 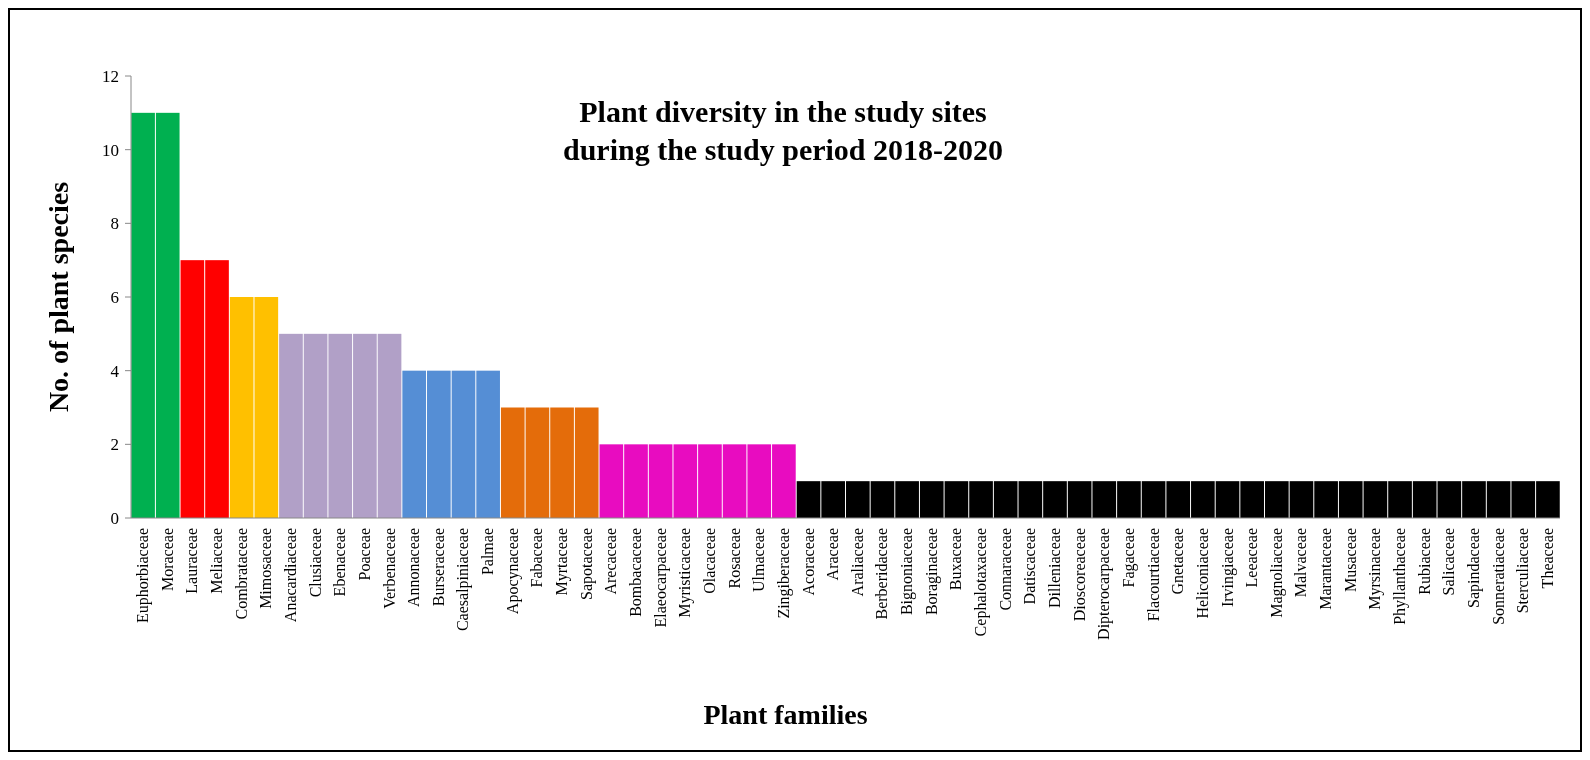 What do you see at coordinates (1375, 569) in the screenshot?
I see `x-tick-label: Myrsinaceae` at bounding box center [1375, 569].